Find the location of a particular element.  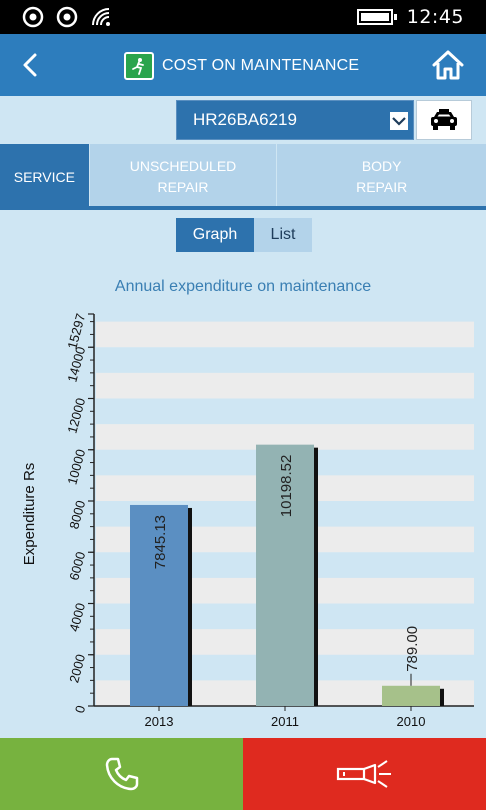

tab-underline is located at coordinates (243, 208).